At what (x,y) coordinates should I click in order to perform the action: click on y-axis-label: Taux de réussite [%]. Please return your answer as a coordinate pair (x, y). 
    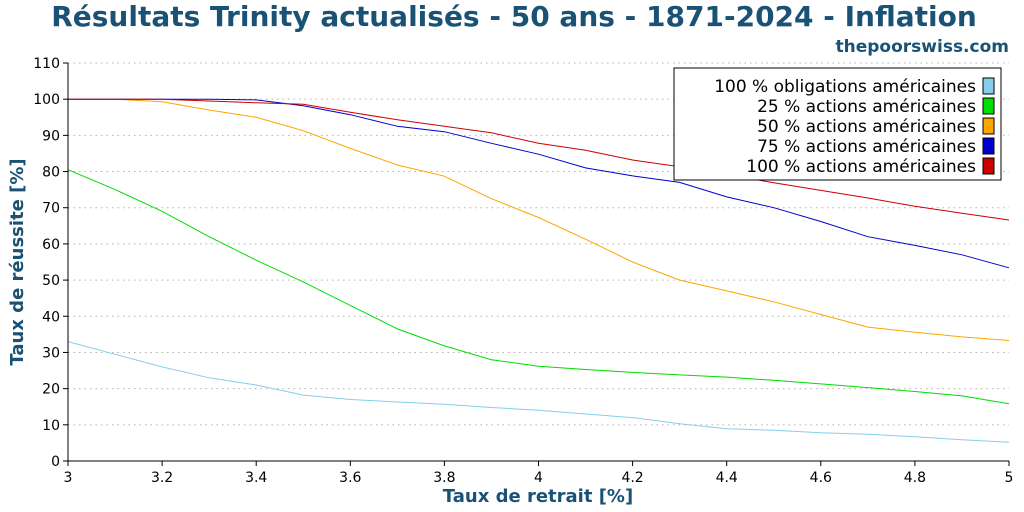
    Looking at the image, I should click on (17, 261).